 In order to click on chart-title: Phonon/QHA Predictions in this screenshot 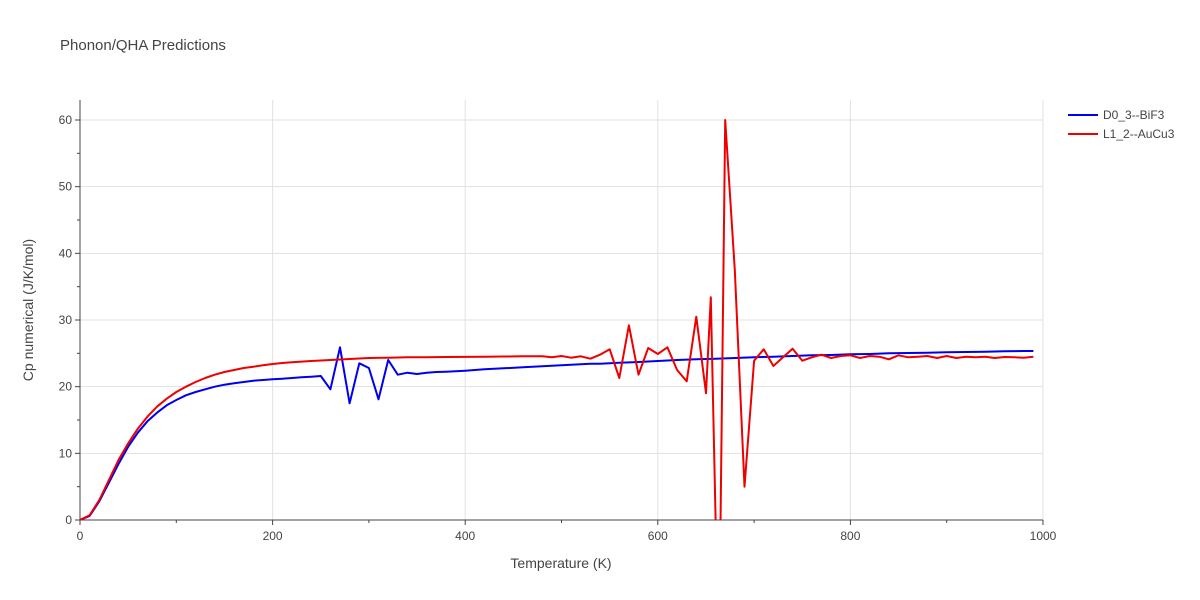, I will do `click(143, 45)`.